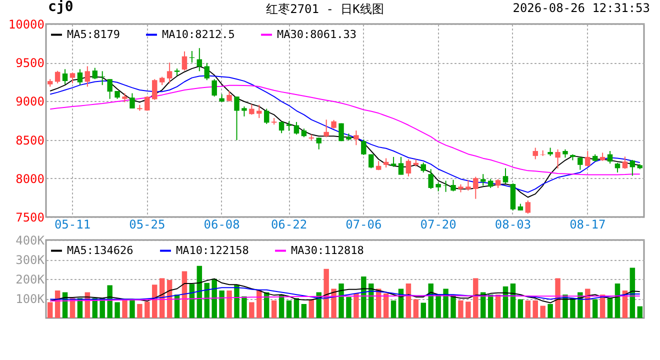  What do you see at coordinates (316, 34) in the screenshot?
I see `legend-label: MA30:8061.33` at bounding box center [316, 34].